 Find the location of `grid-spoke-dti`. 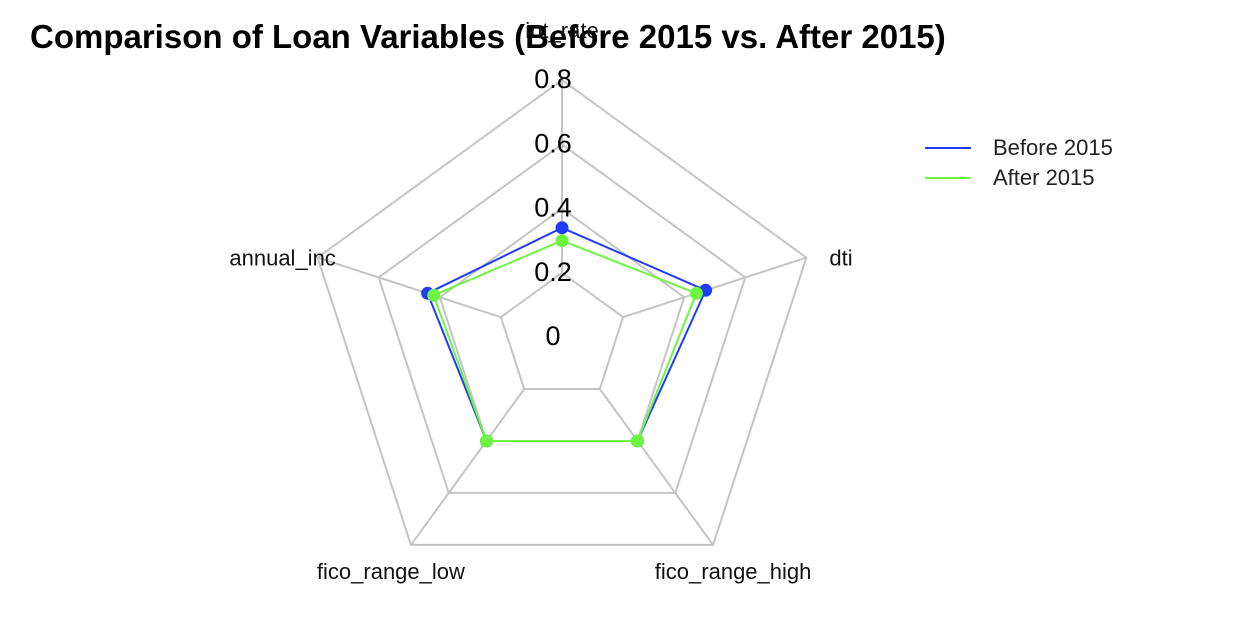

grid-spoke-dti is located at coordinates (714, 287).